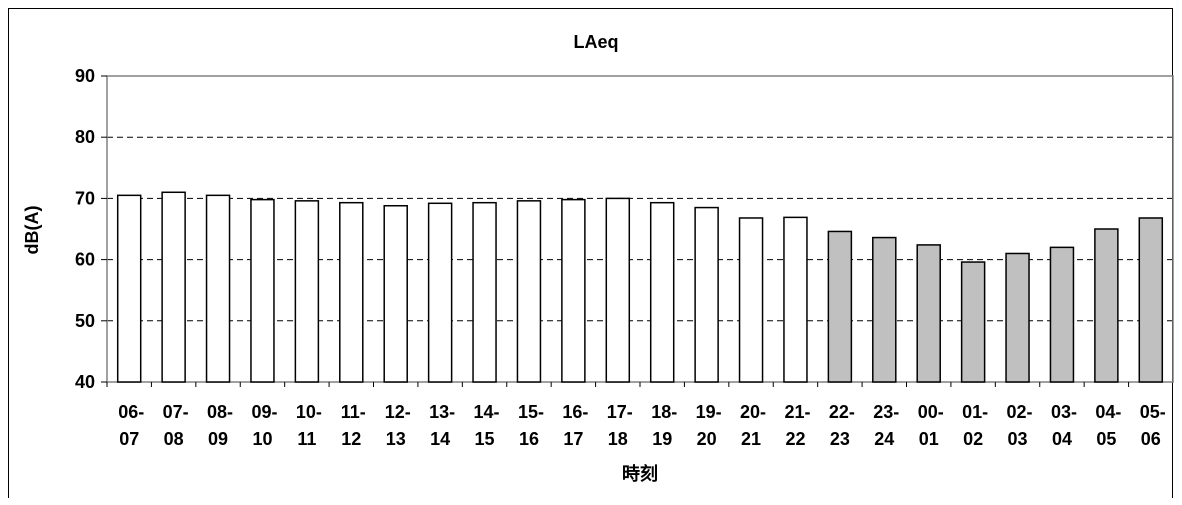  I want to click on x-tick-label-line2: 06, so click(1151, 439).